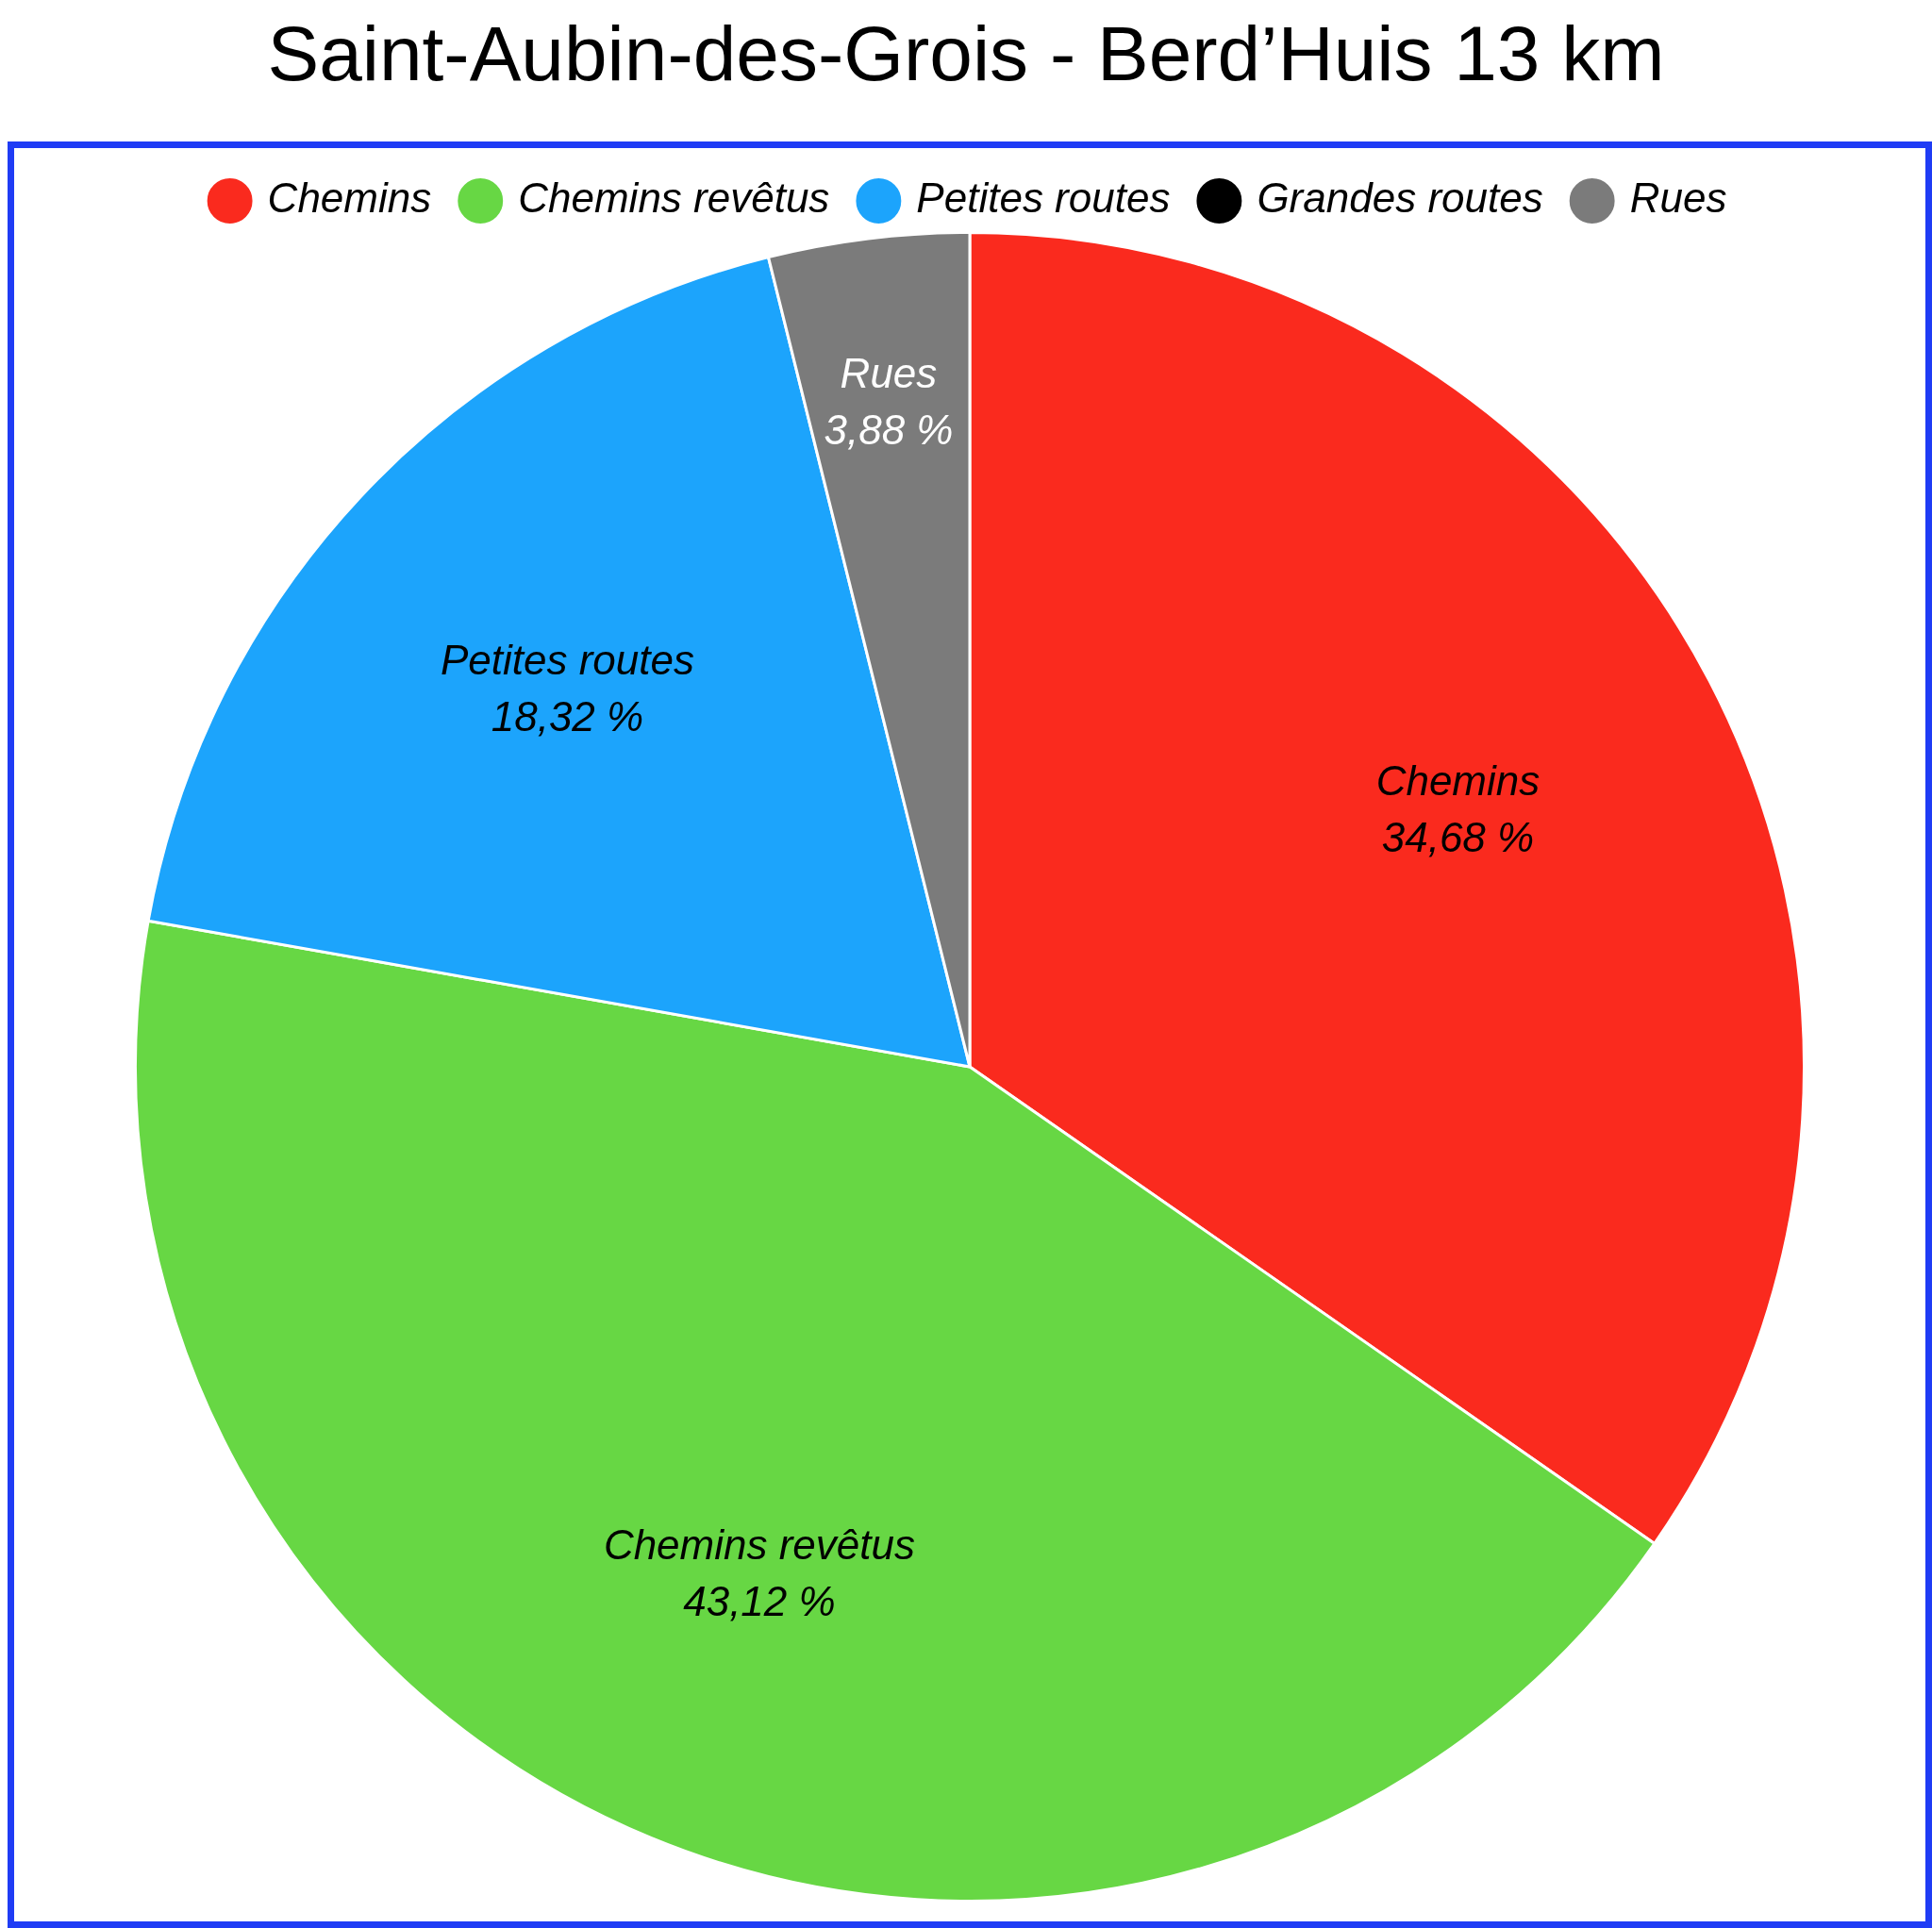 This screenshot has width=1932, height=1928. Describe the element at coordinates (889, 372) in the screenshot. I see `slice-label: Rues` at that location.